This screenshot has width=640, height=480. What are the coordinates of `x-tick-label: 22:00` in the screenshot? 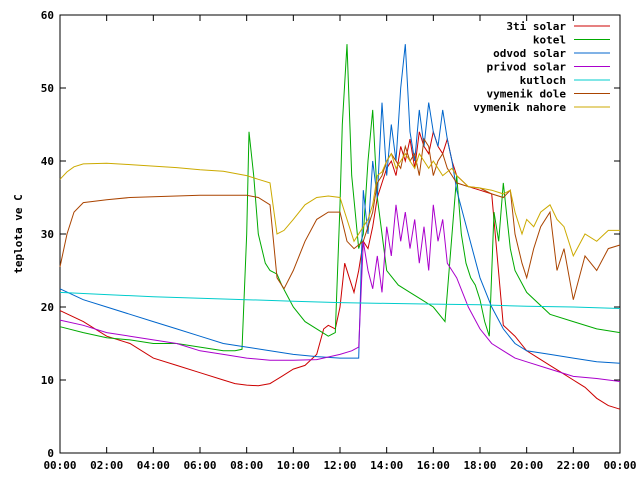 It's located at (573, 465).